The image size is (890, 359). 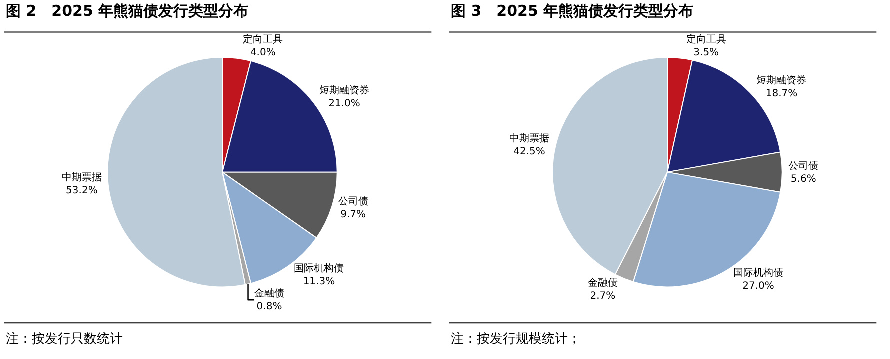 I want to click on data-label: 21.0%, so click(x=344, y=104).